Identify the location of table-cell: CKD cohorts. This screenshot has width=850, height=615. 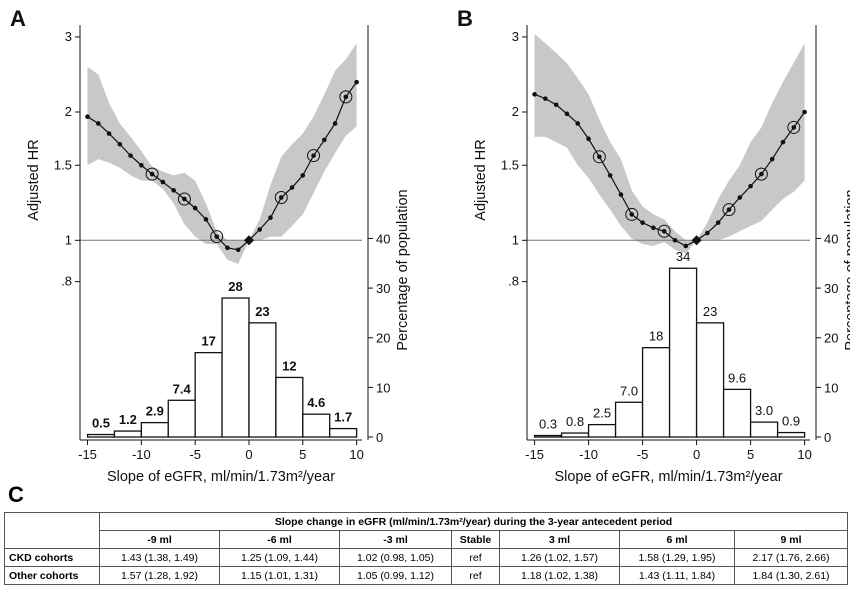
(52, 557).